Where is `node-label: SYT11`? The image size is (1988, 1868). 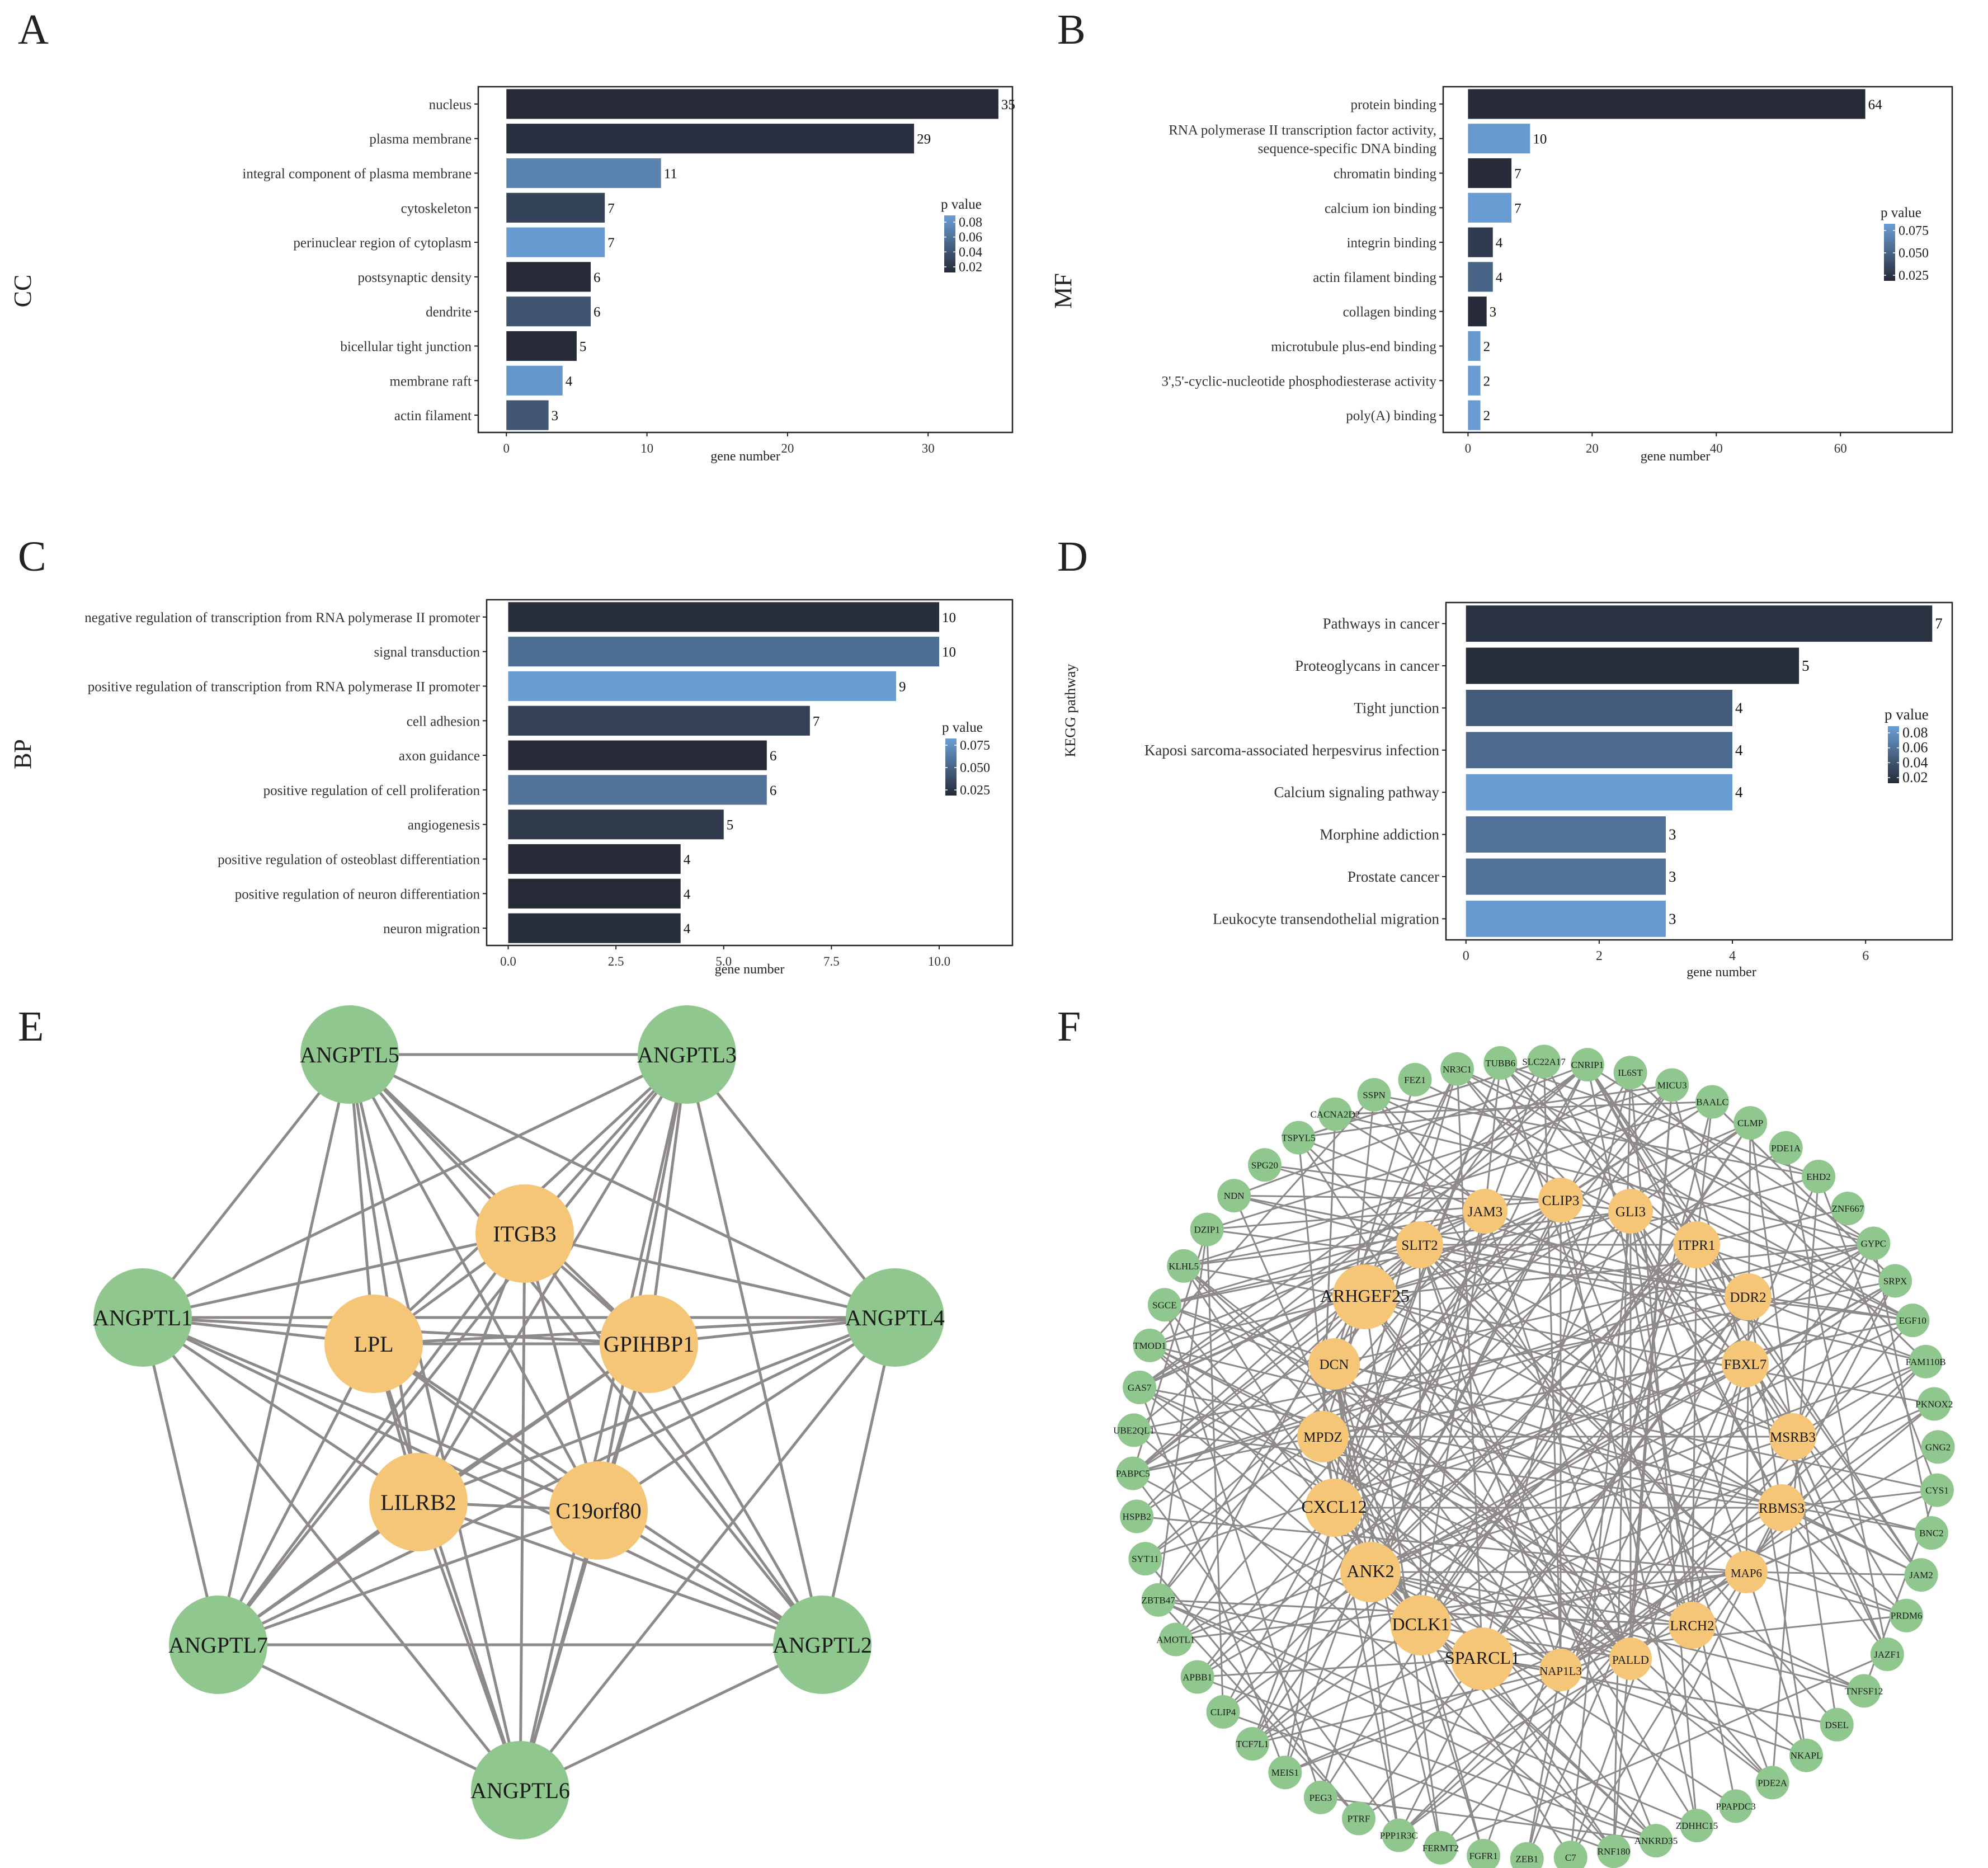
node-label: SYT11 is located at coordinates (1145, 1559).